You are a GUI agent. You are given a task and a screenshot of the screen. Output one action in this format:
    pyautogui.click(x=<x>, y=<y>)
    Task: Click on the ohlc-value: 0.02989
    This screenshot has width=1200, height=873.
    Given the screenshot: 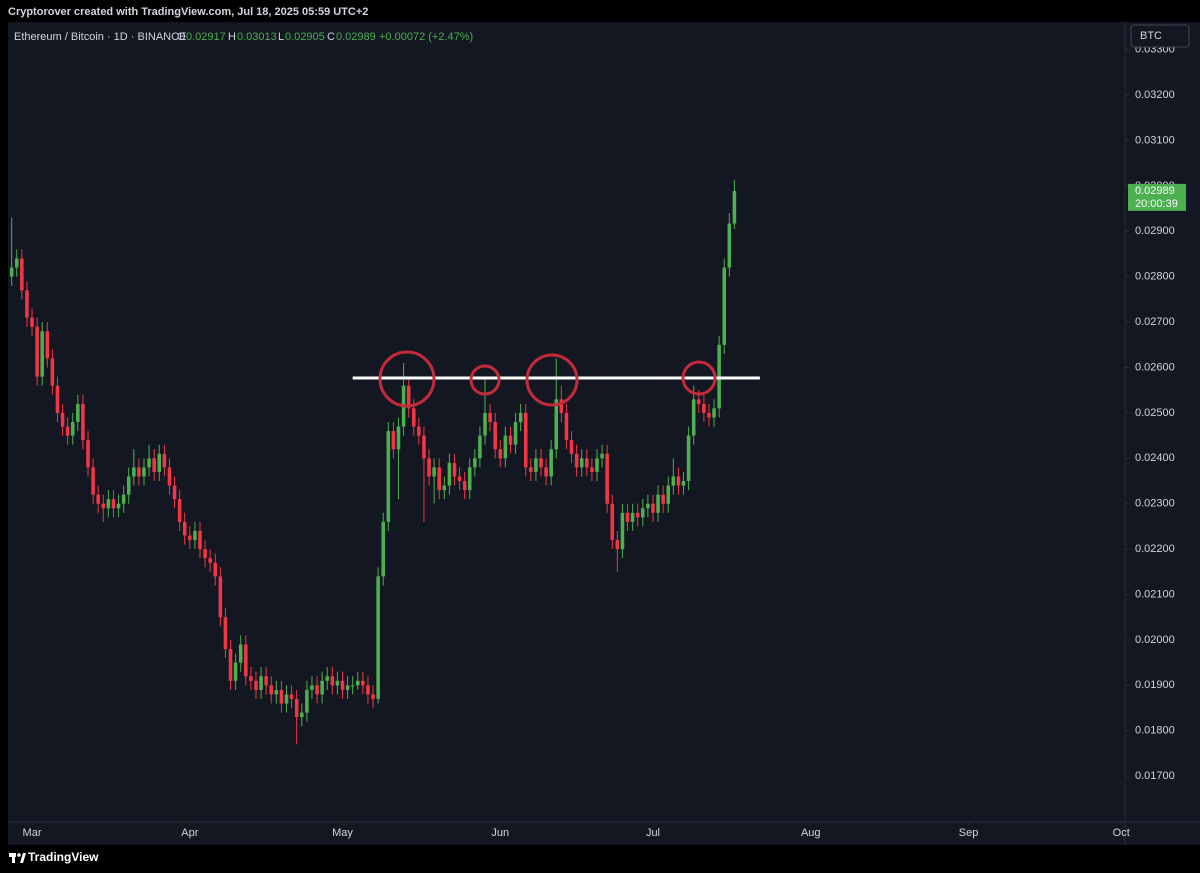 What is the action you would take?
    pyautogui.click(x=356, y=37)
    